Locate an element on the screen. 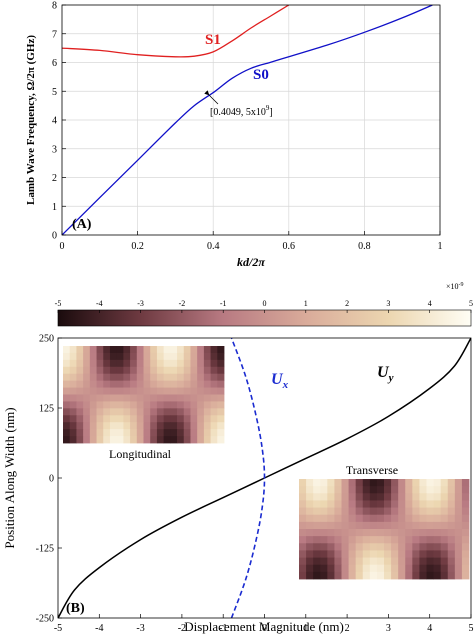 Image resolution: width=474 pixels, height=635 pixels. panel-a-y-tick-label: 7 is located at coordinates (54, 34).